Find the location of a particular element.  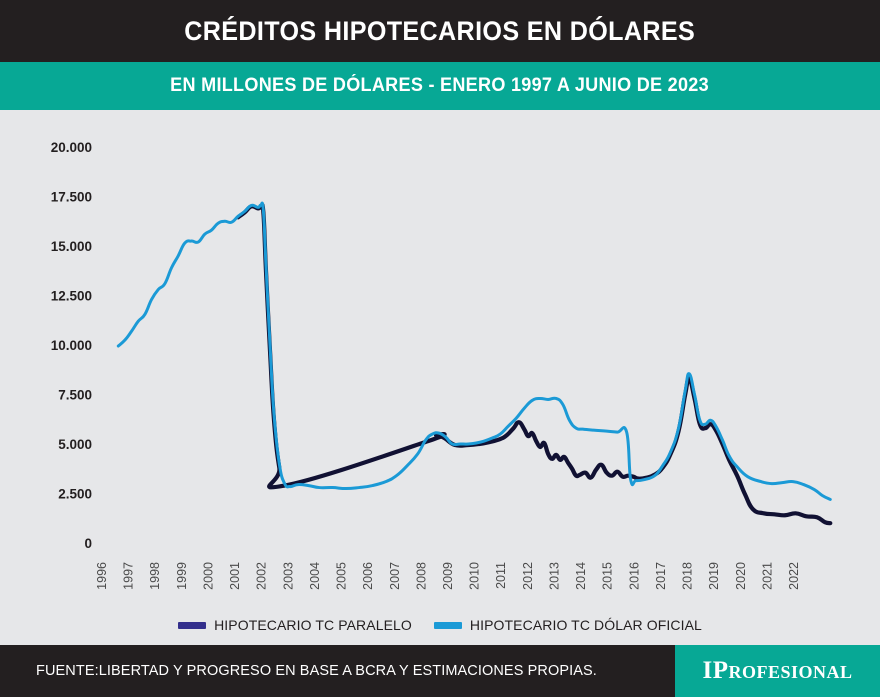

x-axis-tick-label: 2020 is located at coordinates (741, 576).